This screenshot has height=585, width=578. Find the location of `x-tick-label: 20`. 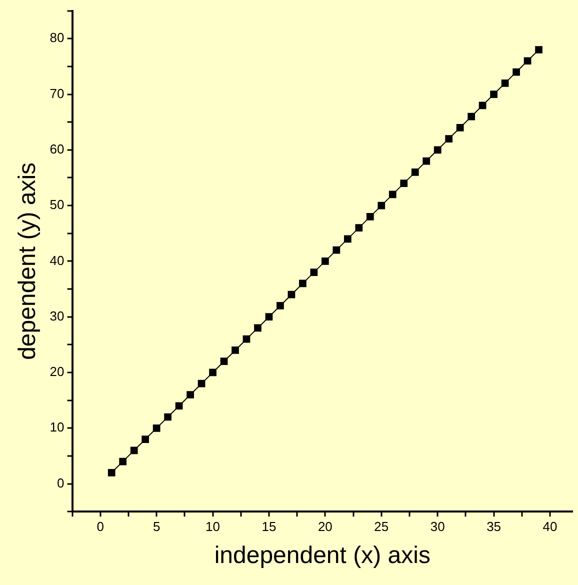

x-tick-label: 20 is located at coordinates (325, 526).